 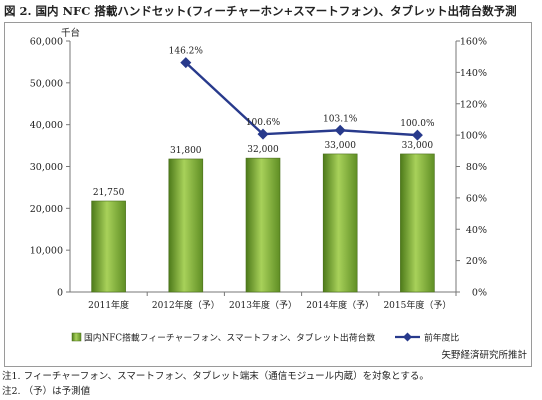 I want to click on legend-bar-swatch, so click(x=76, y=337).